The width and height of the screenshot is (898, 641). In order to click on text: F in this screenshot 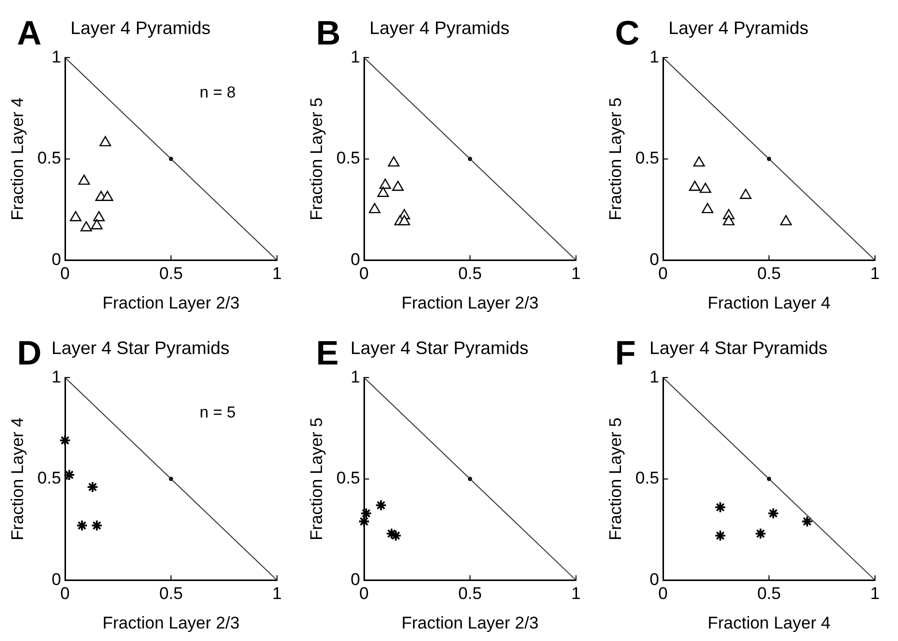, I will do `click(625, 353)`.